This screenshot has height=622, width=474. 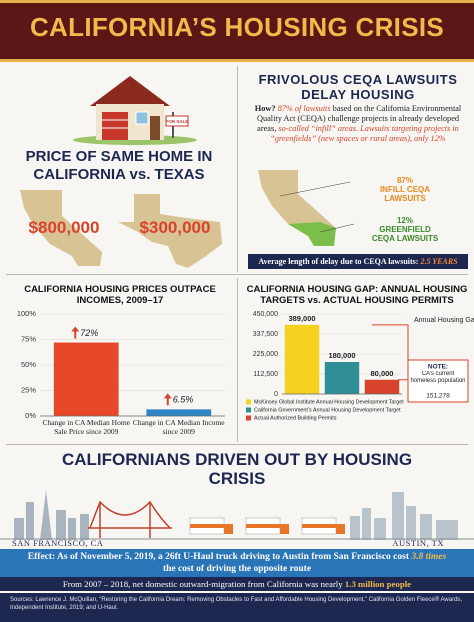 What do you see at coordinates (64, 227) in the screenshot?
I see `california-price: $800,000` at bounding box center [64, 227].